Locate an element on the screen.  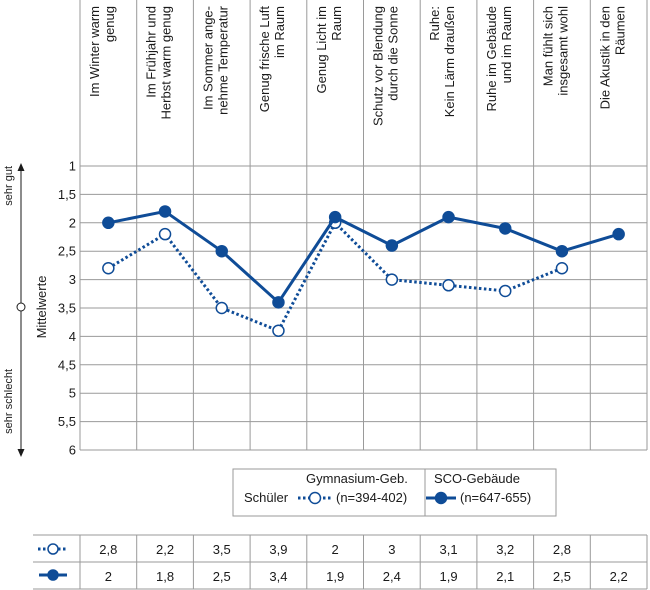
category-label-line: Kein Lärm draußen is located at coordinates (449, 61).